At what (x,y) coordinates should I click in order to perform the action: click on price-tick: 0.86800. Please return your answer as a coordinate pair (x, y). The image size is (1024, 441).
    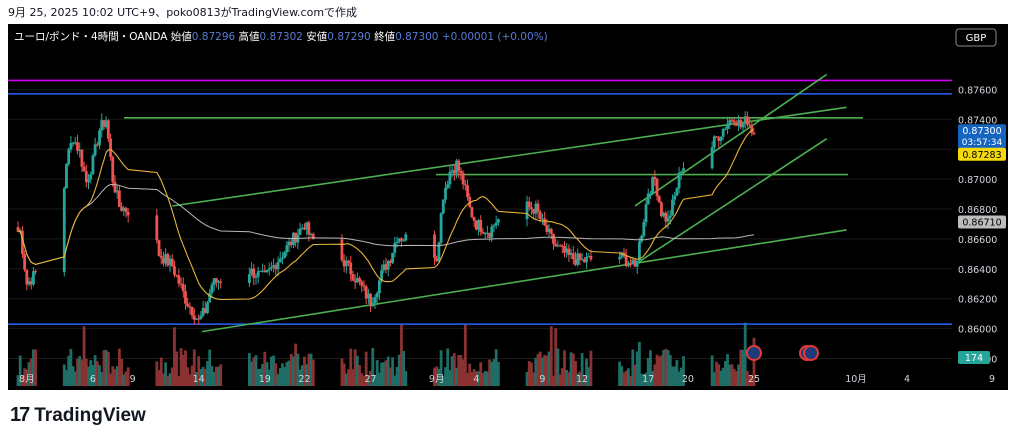
    Looking at the image, I should click on (977, 210).